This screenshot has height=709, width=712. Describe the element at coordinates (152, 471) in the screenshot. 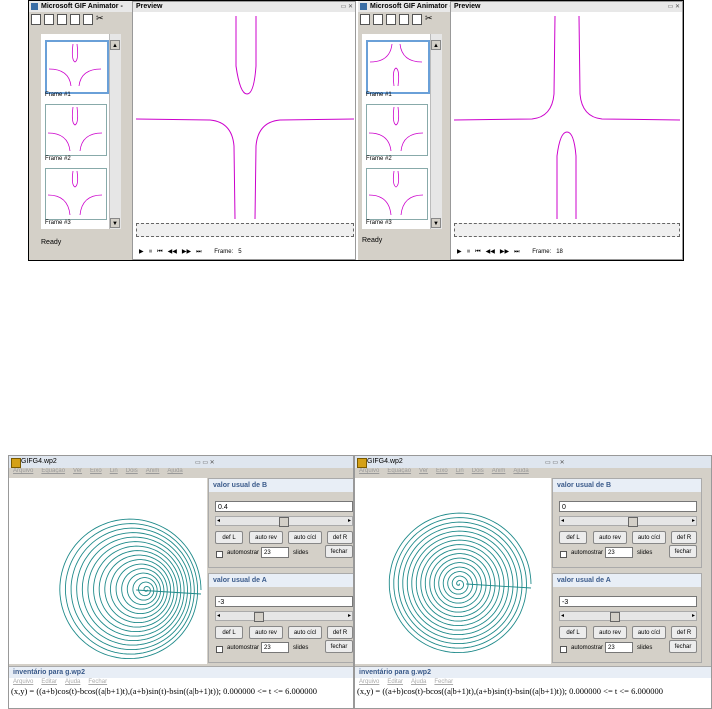

I see `menu-item: Anim` at that location.